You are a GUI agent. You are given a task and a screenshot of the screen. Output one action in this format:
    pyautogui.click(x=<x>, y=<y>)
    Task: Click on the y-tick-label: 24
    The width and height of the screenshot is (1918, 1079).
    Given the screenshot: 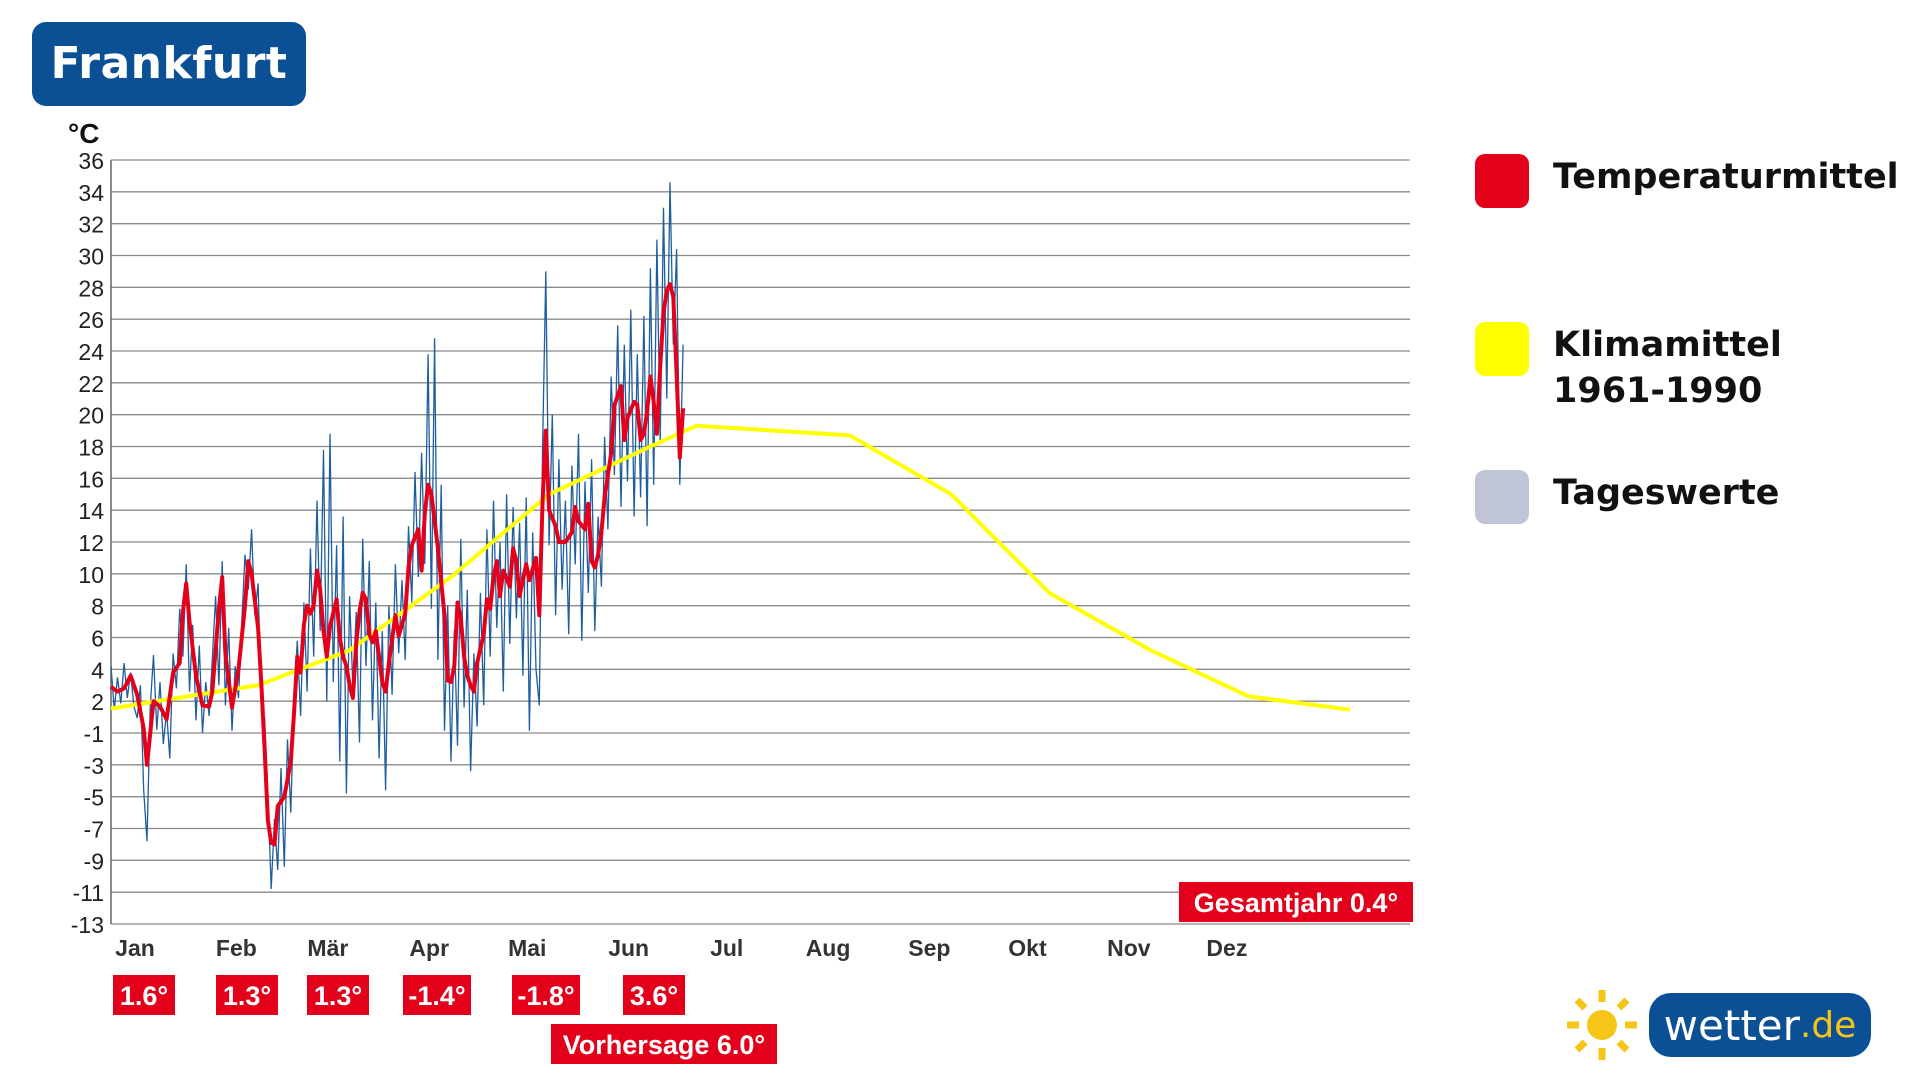 What is the action you would take?
    pyautogui.click(x=91, y=352)
    